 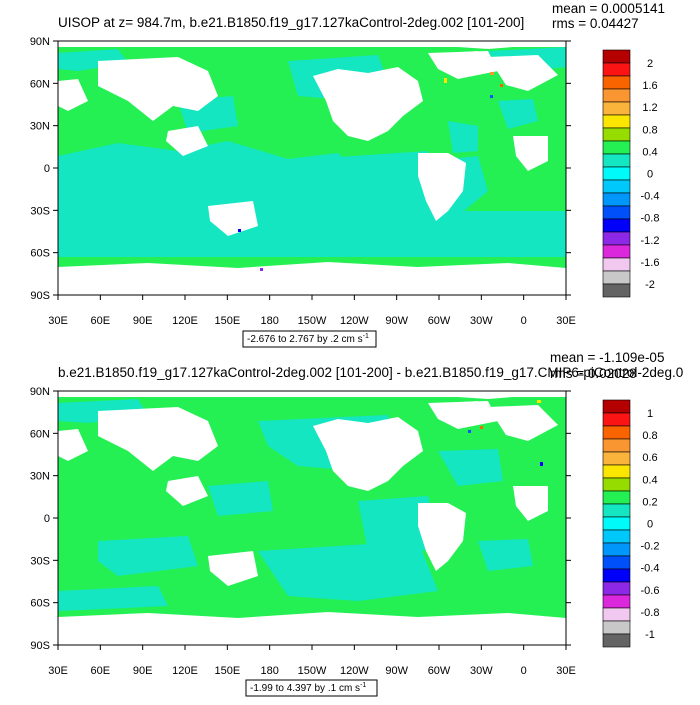 What do you see at coordinates (370, 171) in the screenshot?
I see `ocean-spots` at bounding box center [370, 171].